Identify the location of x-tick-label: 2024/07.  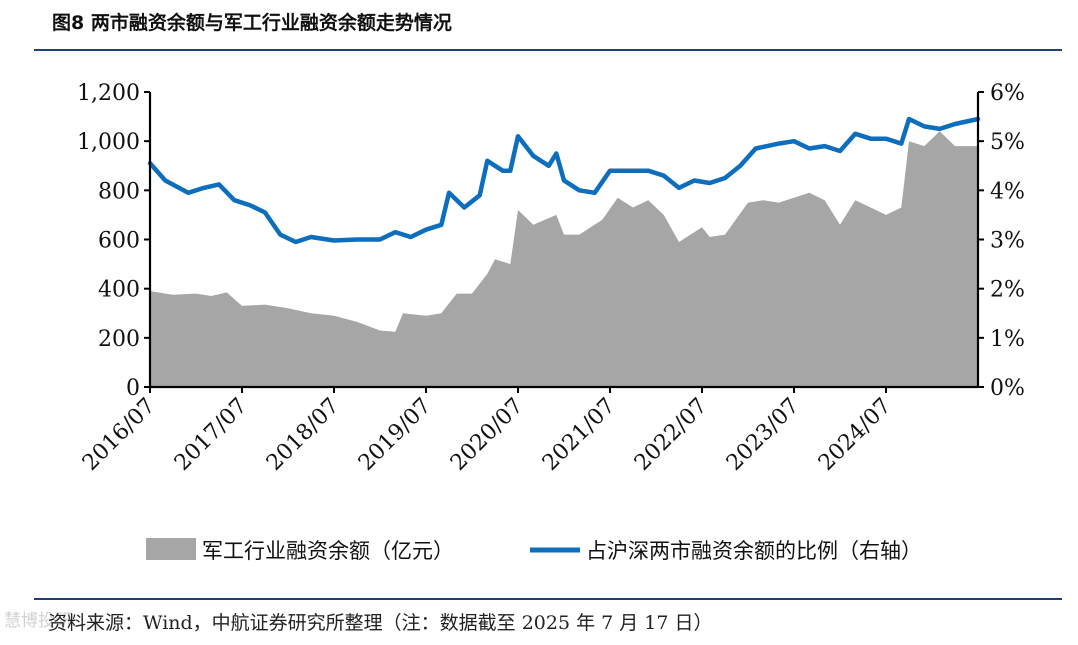
(855, 435).